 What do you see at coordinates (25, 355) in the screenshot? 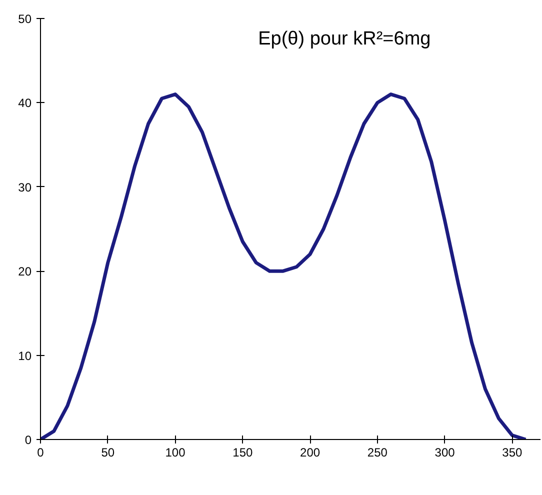
I see `y-tick-label: 10` at bounding box center [25, 355].